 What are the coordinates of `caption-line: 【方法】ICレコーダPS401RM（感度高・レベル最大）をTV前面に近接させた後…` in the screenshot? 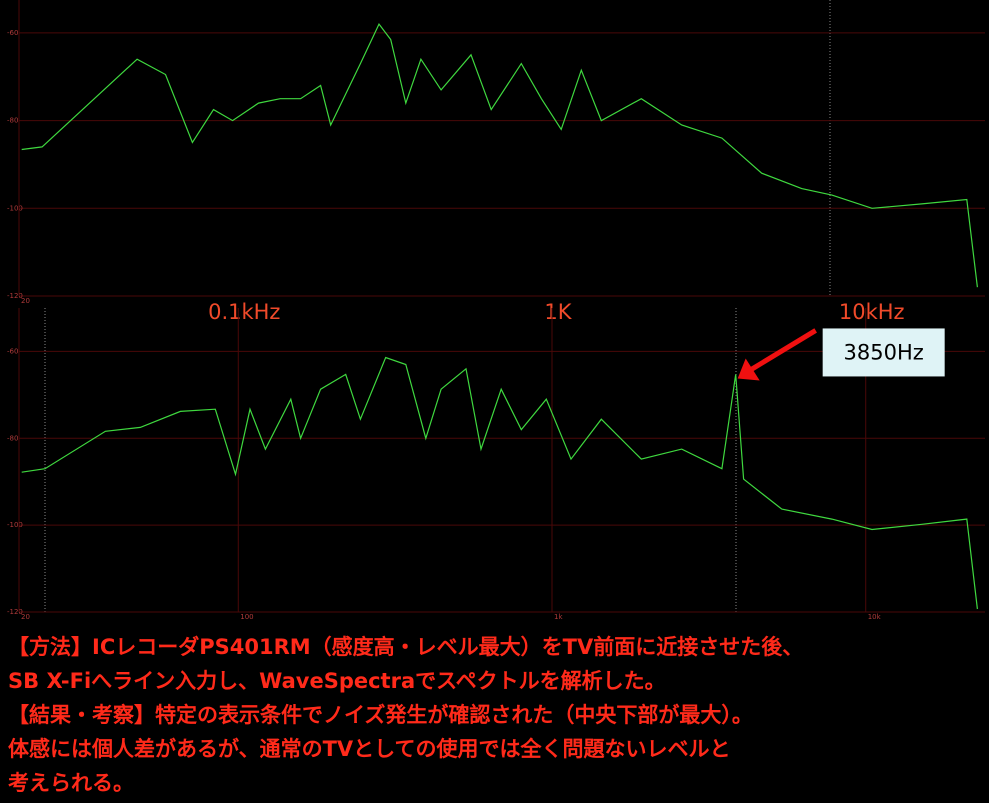 It's located at (405, 647).